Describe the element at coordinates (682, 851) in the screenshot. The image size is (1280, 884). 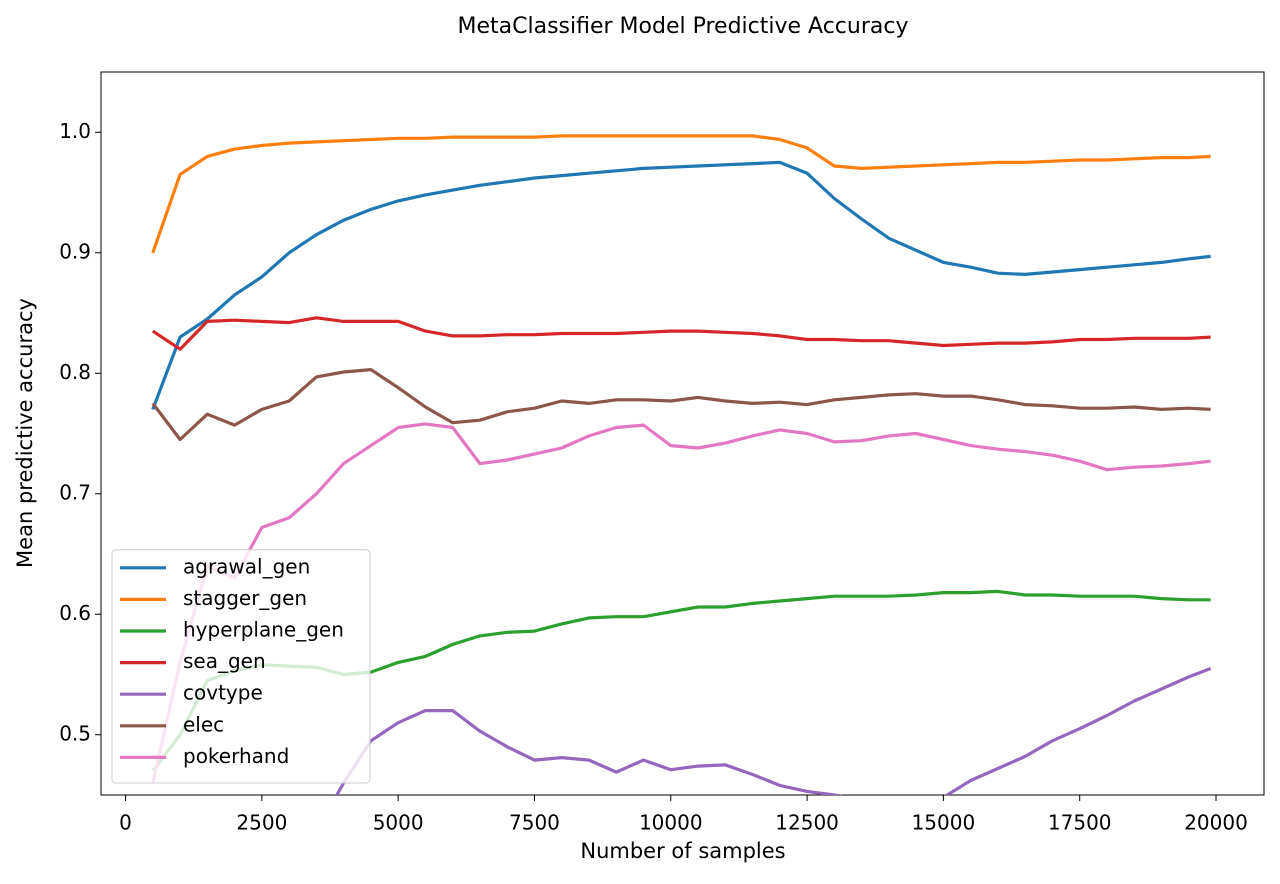
I see `x-axis-label: Number of samples` at that location.